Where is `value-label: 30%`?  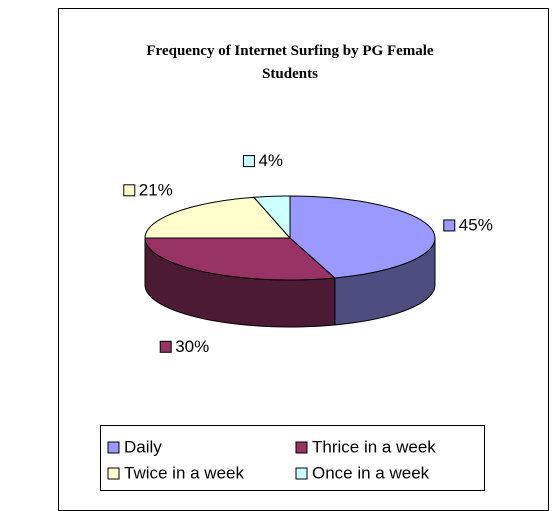
value-label: 30% is located at coordinates (192, 346).